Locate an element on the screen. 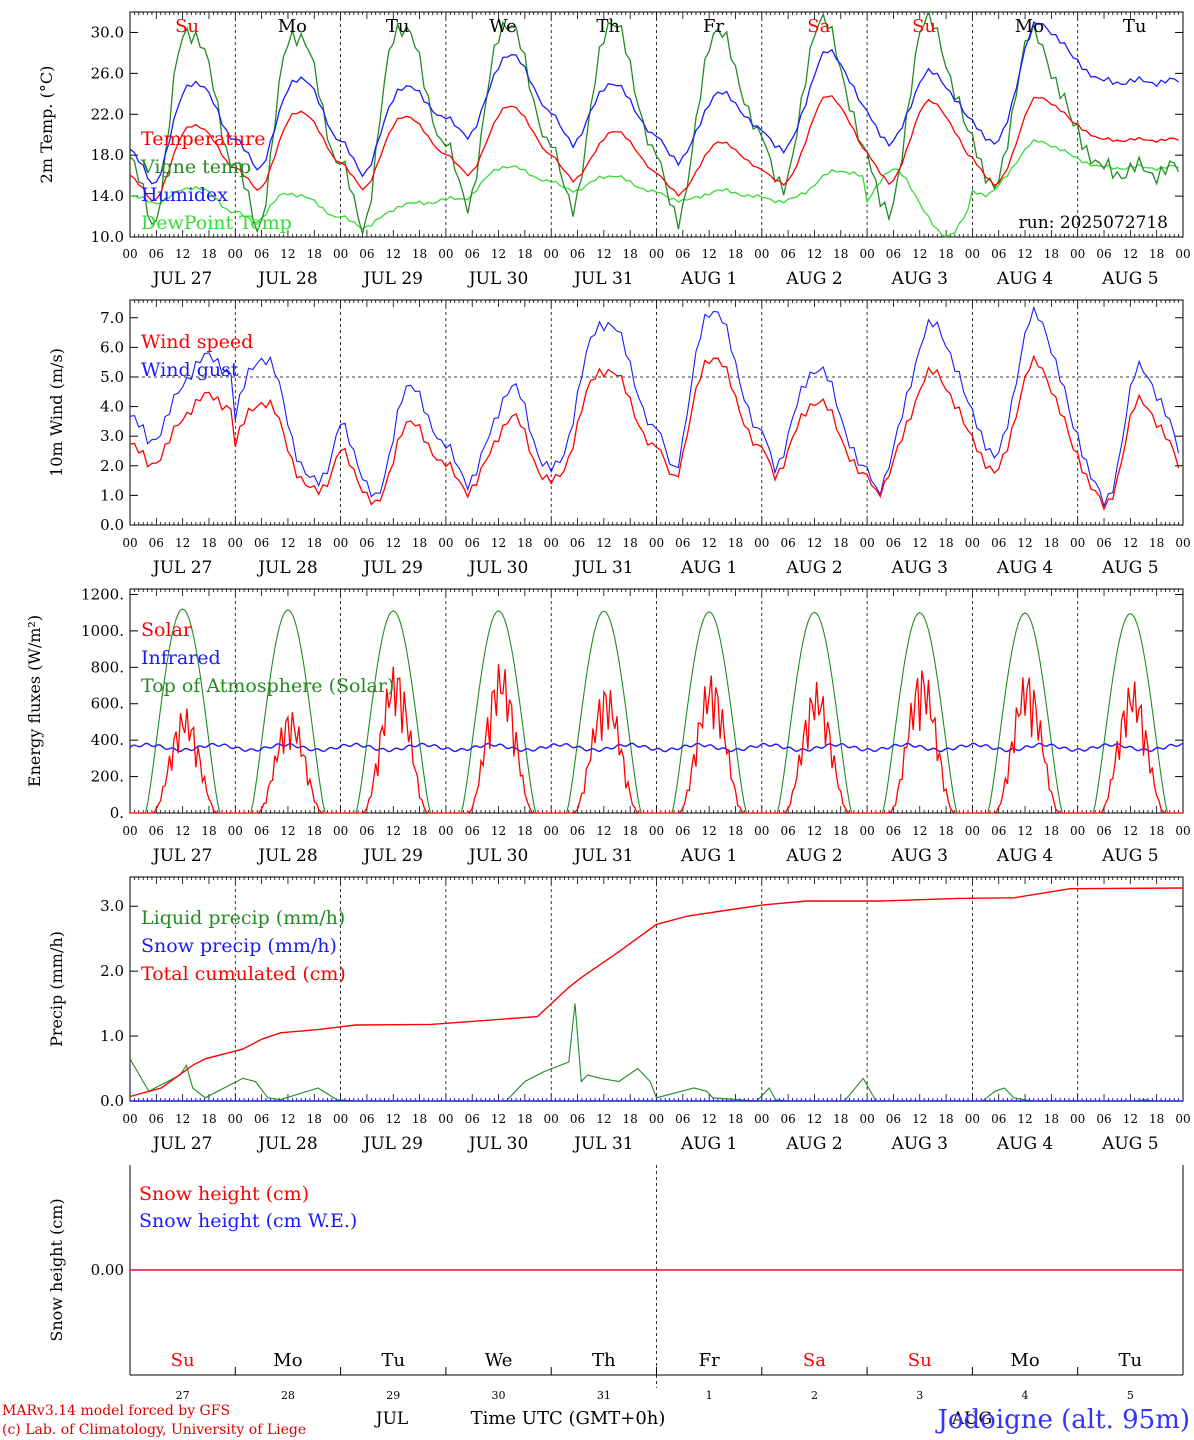  y-tick-label: 26.0 is located at coordinates (107, 73).